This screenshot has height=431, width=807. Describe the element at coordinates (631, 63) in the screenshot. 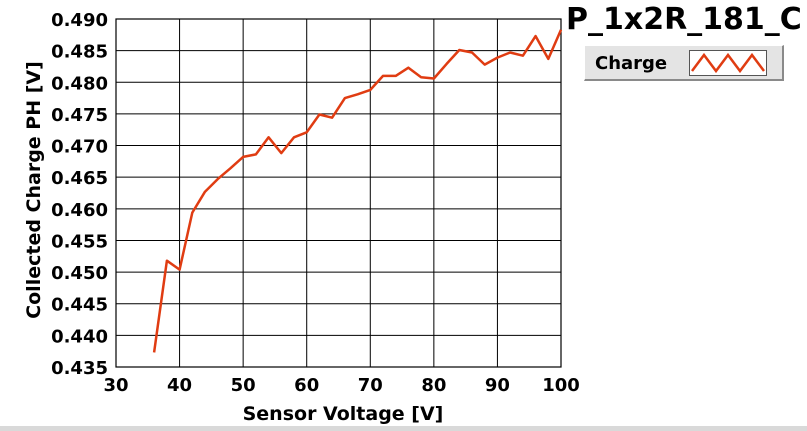

I see `legend-label-charge: Charge` at that location.